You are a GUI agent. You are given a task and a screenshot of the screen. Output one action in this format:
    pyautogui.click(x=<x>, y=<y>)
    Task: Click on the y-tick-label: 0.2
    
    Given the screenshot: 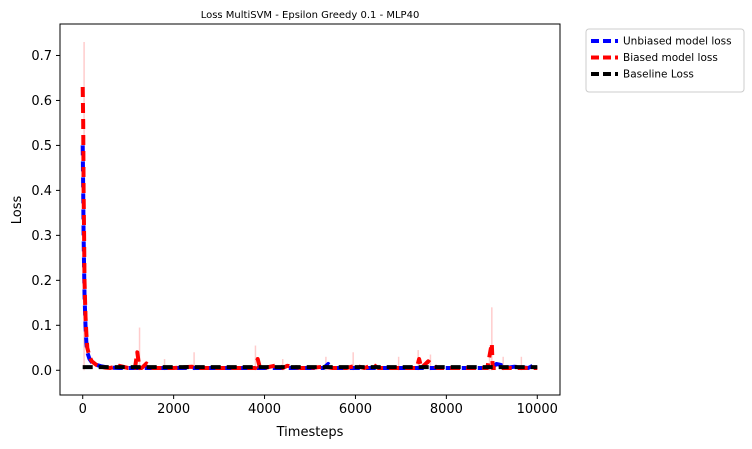 What is the action you would take?
    pyautogui.click(x=41, y=281)
    